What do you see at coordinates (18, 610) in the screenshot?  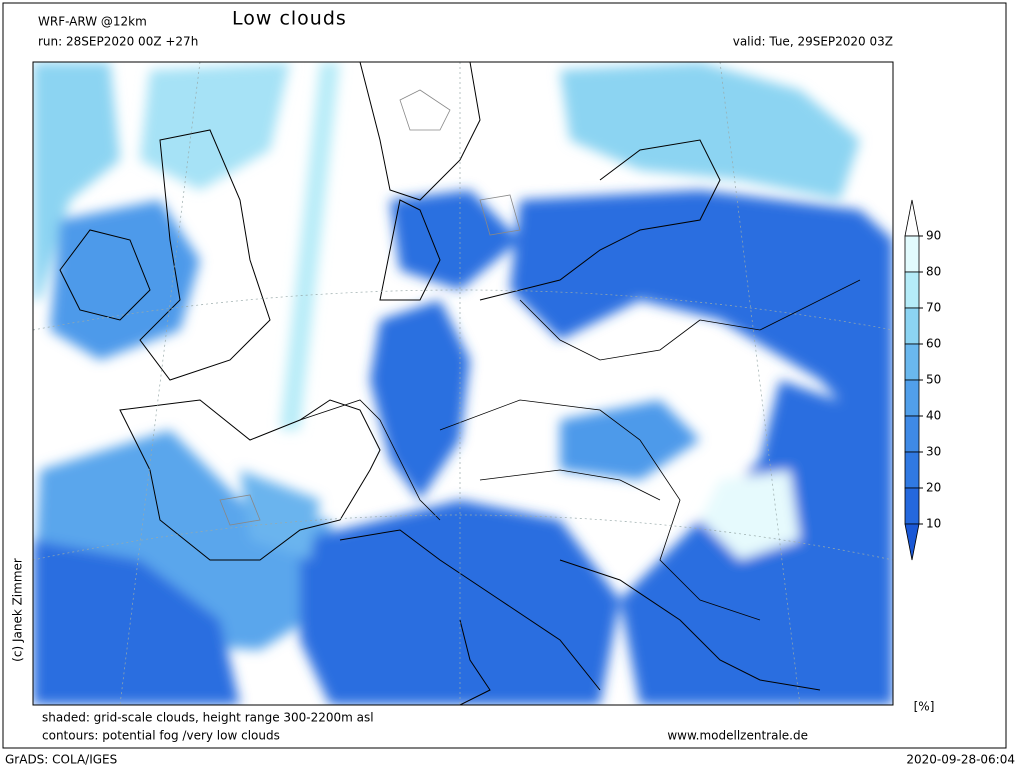 I see `credit: (c) Janek Zimmer` at bounding box center [18, 610].